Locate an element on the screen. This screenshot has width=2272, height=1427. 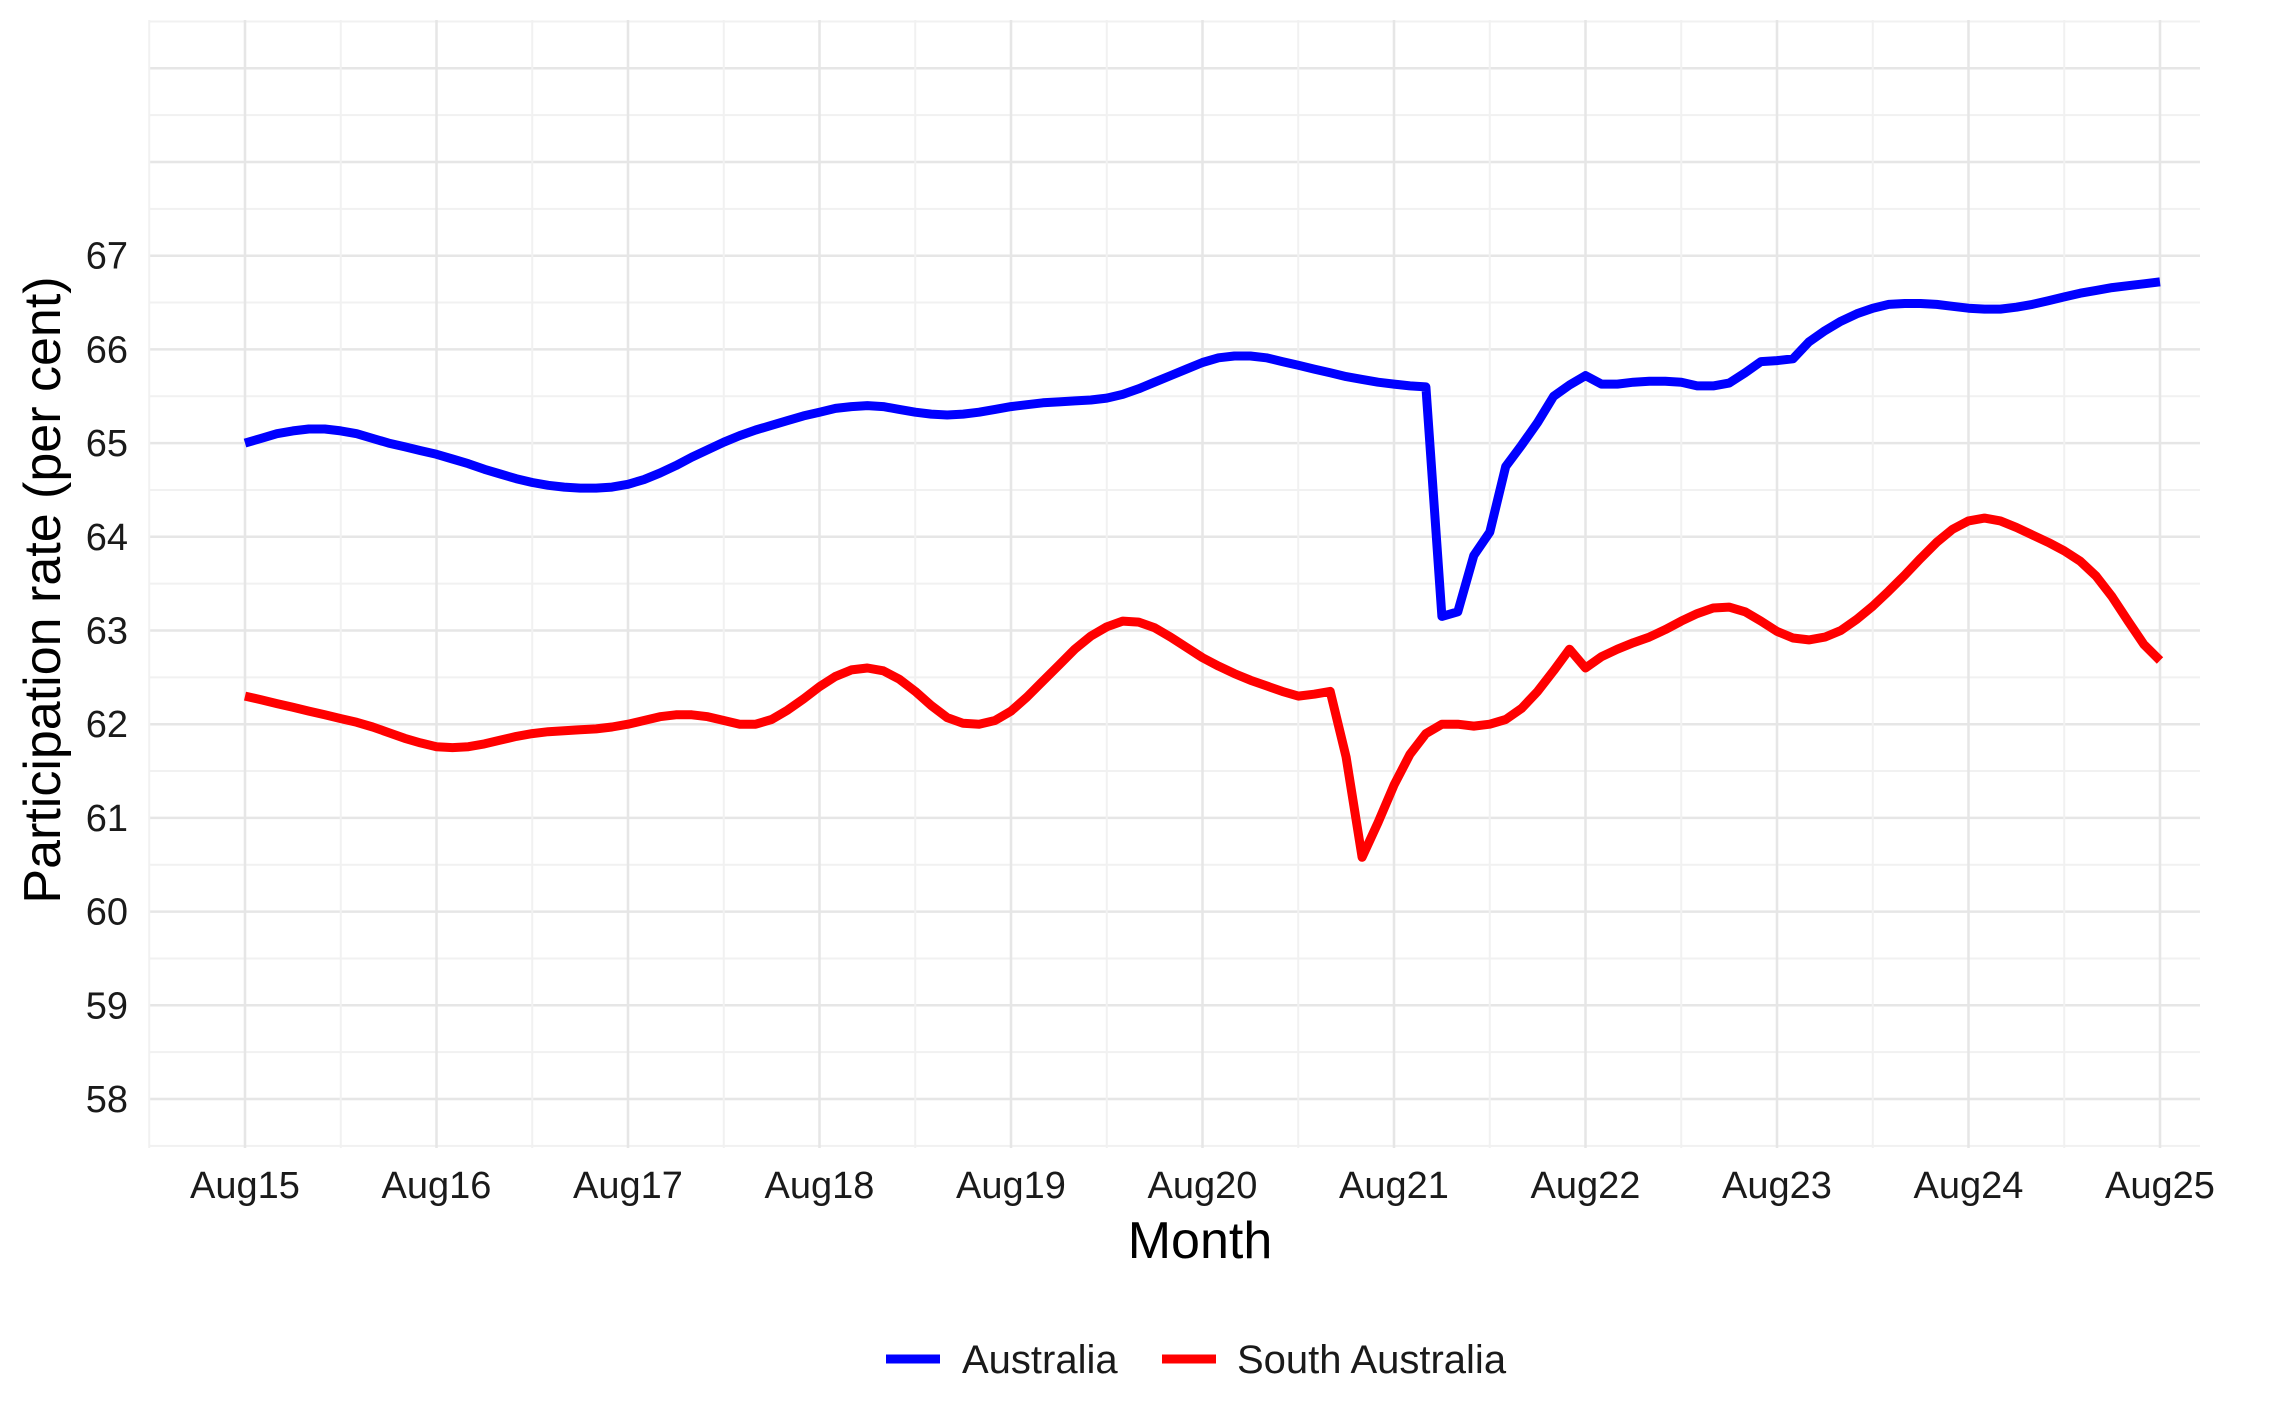
x-tick-label: Aug18 is located at coordinates (820, 1186).